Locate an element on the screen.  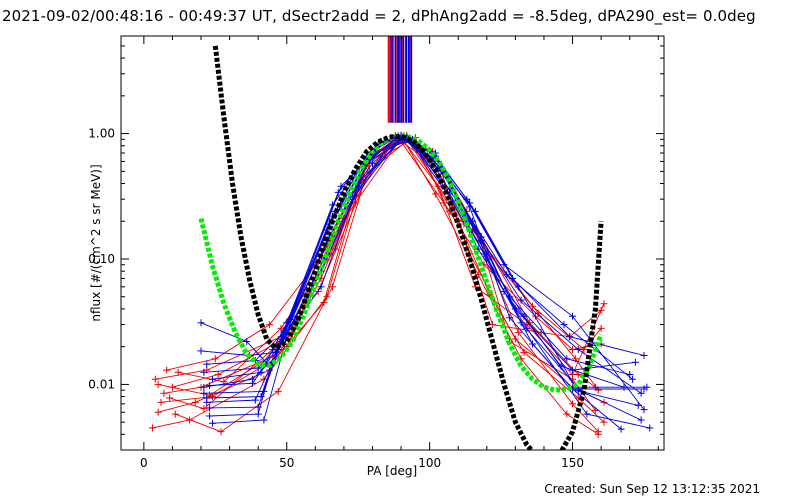
pa-marker-lines is located at coordinates (400, 79).